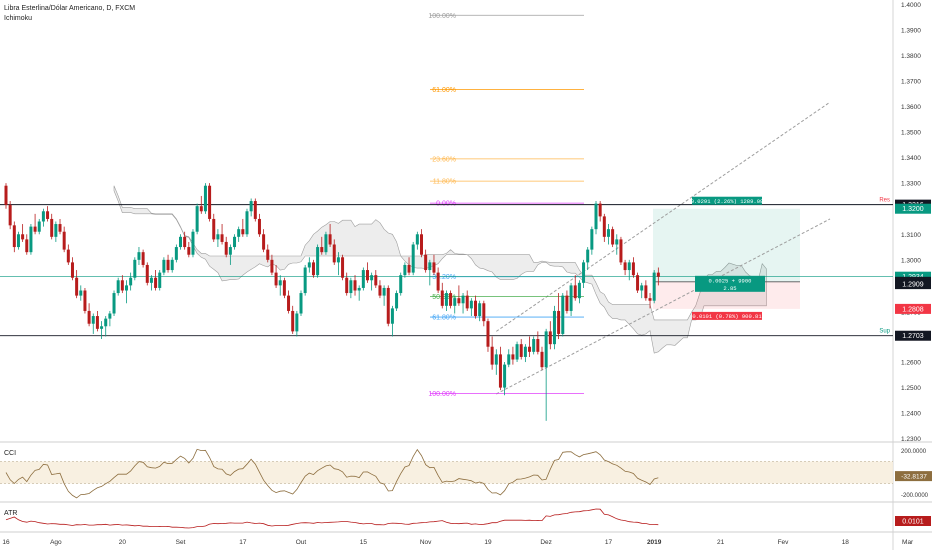 This screenshot has width=932, height=550. Describe the element at coordinates (911, 260) in the screenshot. I see `price-tick-label: 1.3000` at that location.